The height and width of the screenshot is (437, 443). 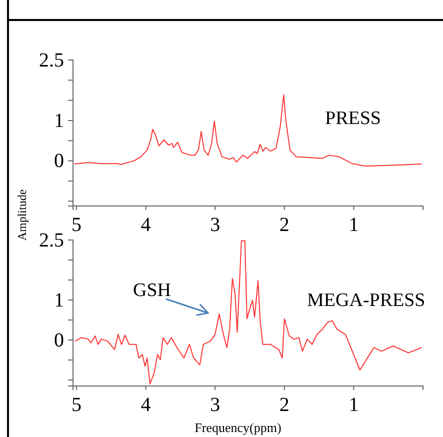 What do you see at coordinates (152, 290) in the screenshot?
I see `annotation: GSH` at bounding box center [152, 290].